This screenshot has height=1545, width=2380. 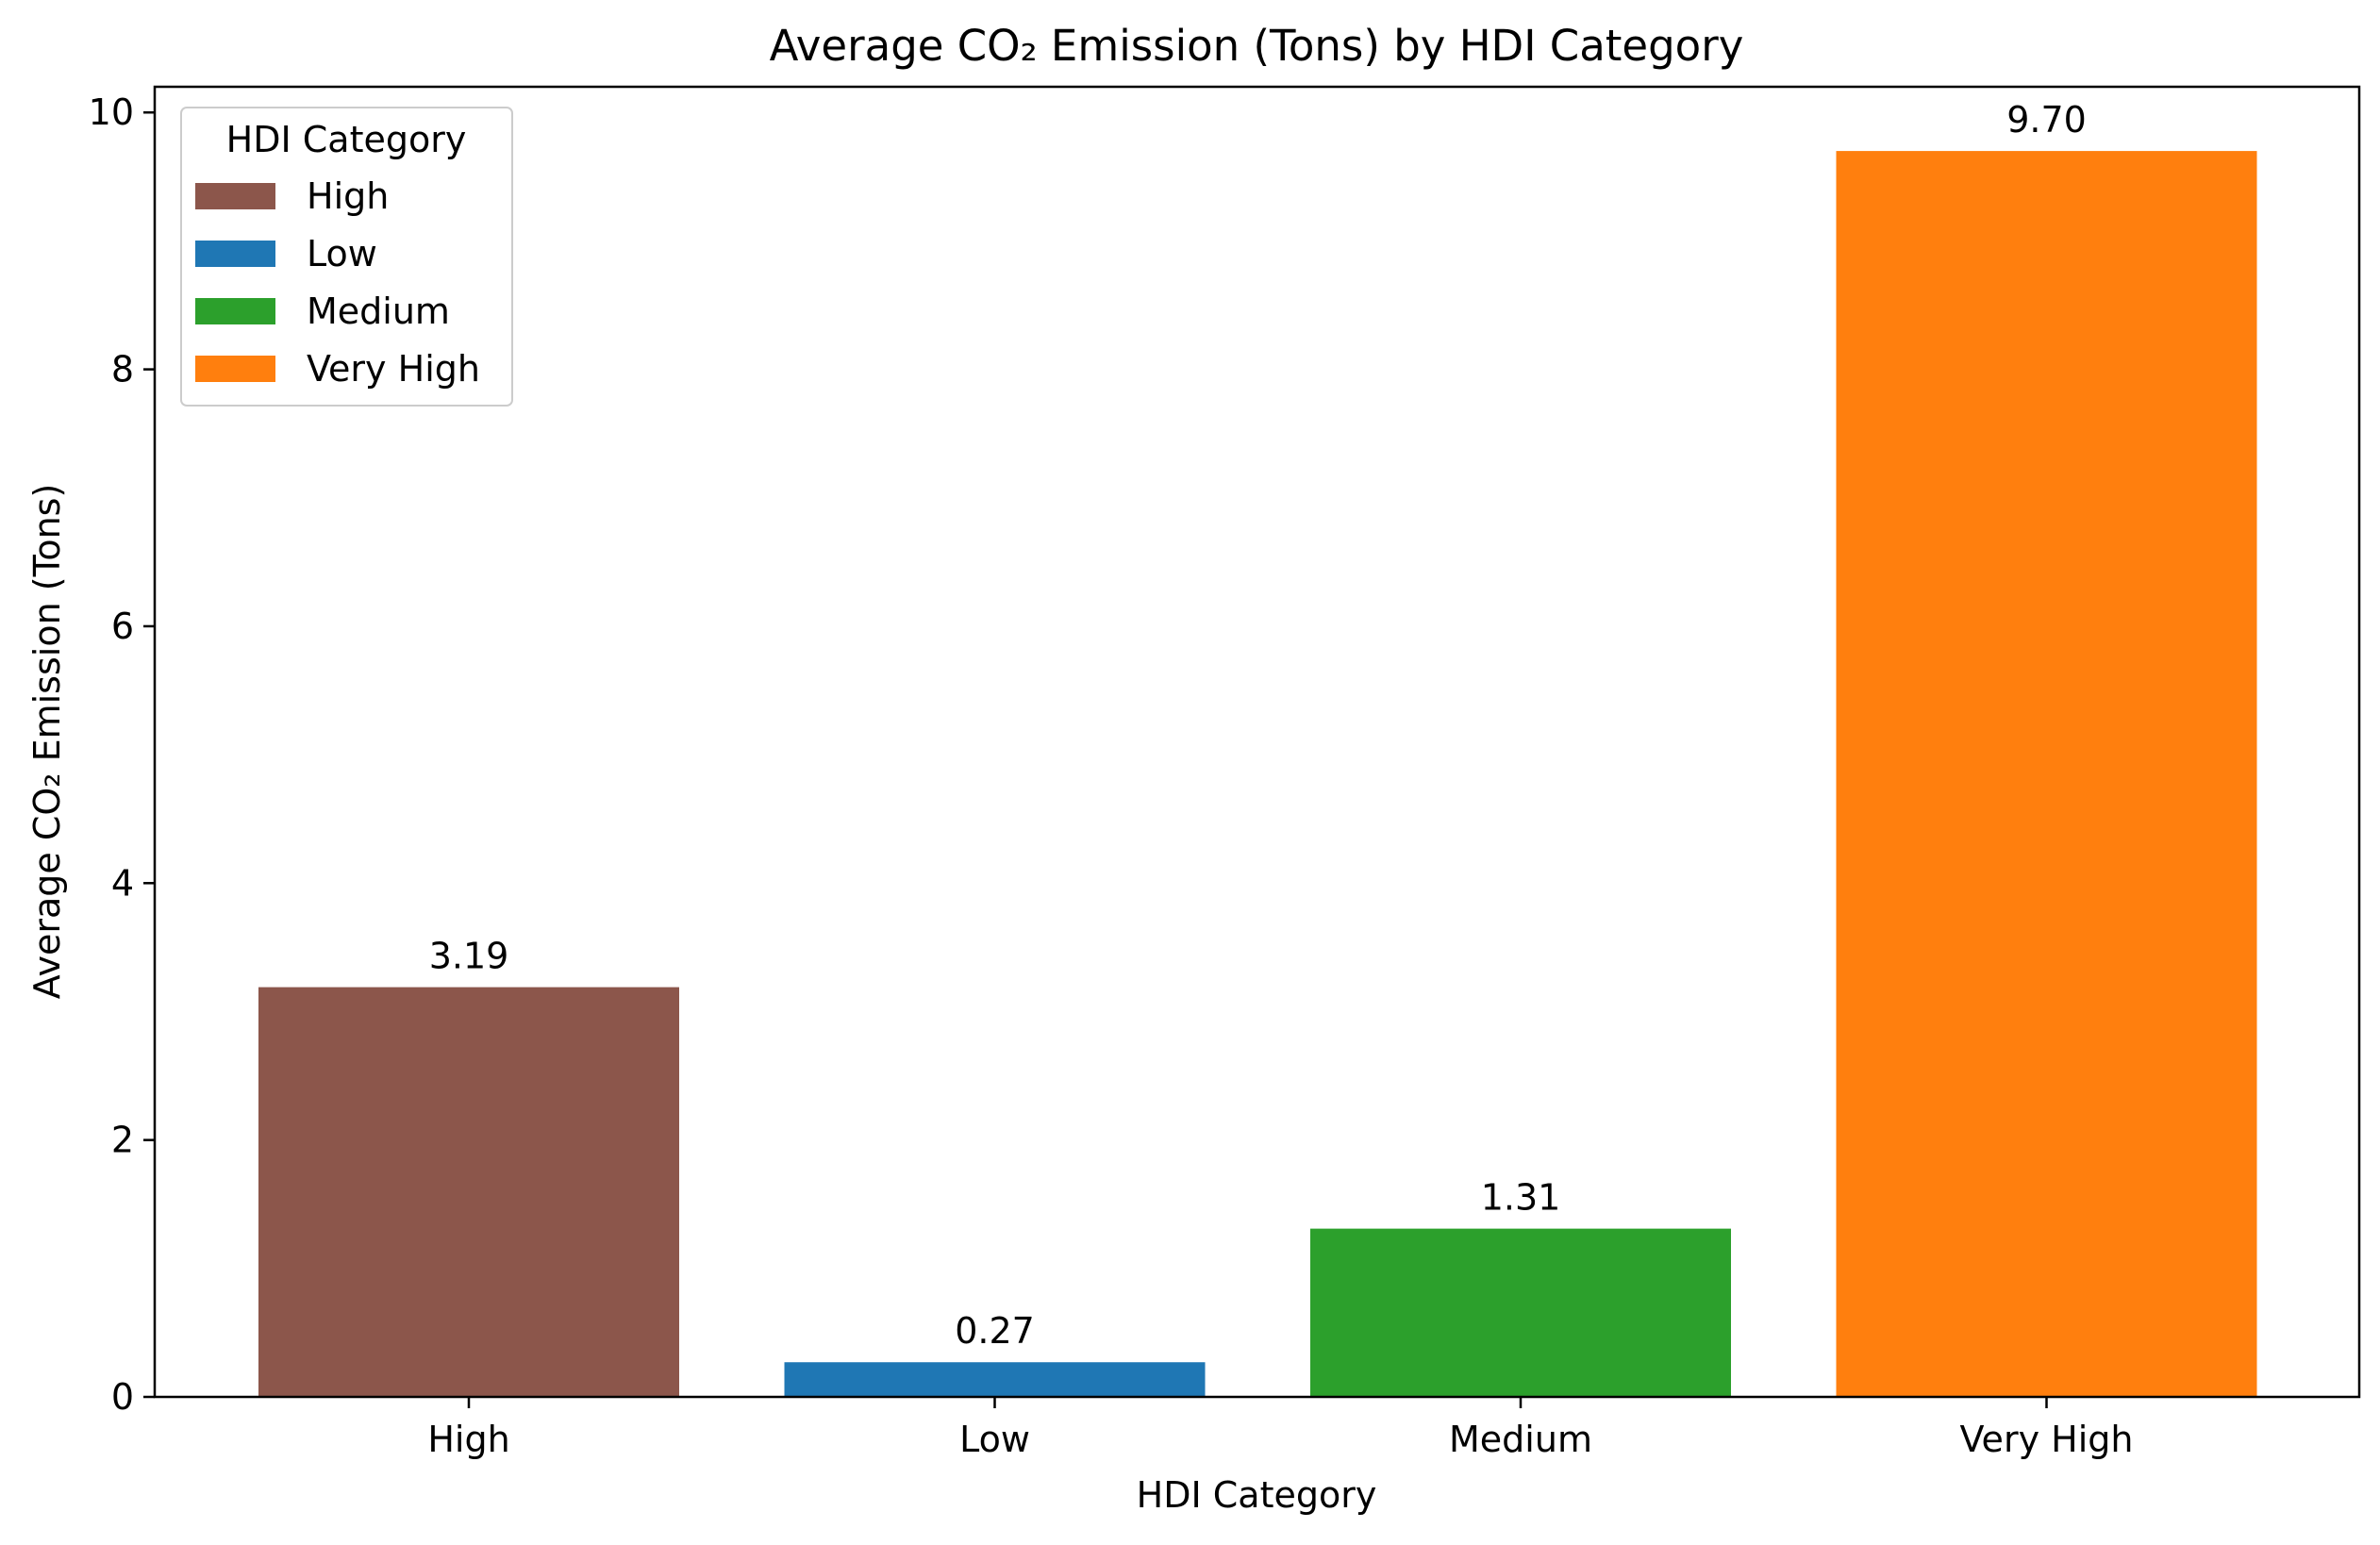 What do you see at coordinates (1520, 1439) in the screenshot?
I see `x-tick-label: Medium` at bounding box center [1520, 1439].